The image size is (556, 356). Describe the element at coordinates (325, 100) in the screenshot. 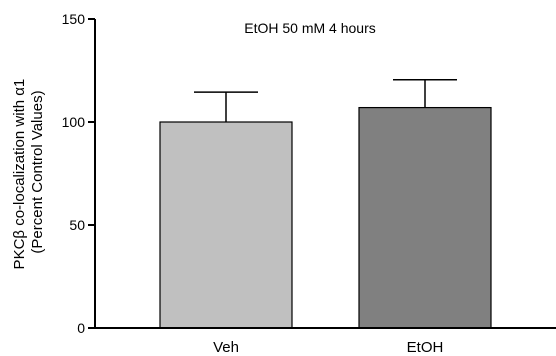

I see `error-bars` at that location.